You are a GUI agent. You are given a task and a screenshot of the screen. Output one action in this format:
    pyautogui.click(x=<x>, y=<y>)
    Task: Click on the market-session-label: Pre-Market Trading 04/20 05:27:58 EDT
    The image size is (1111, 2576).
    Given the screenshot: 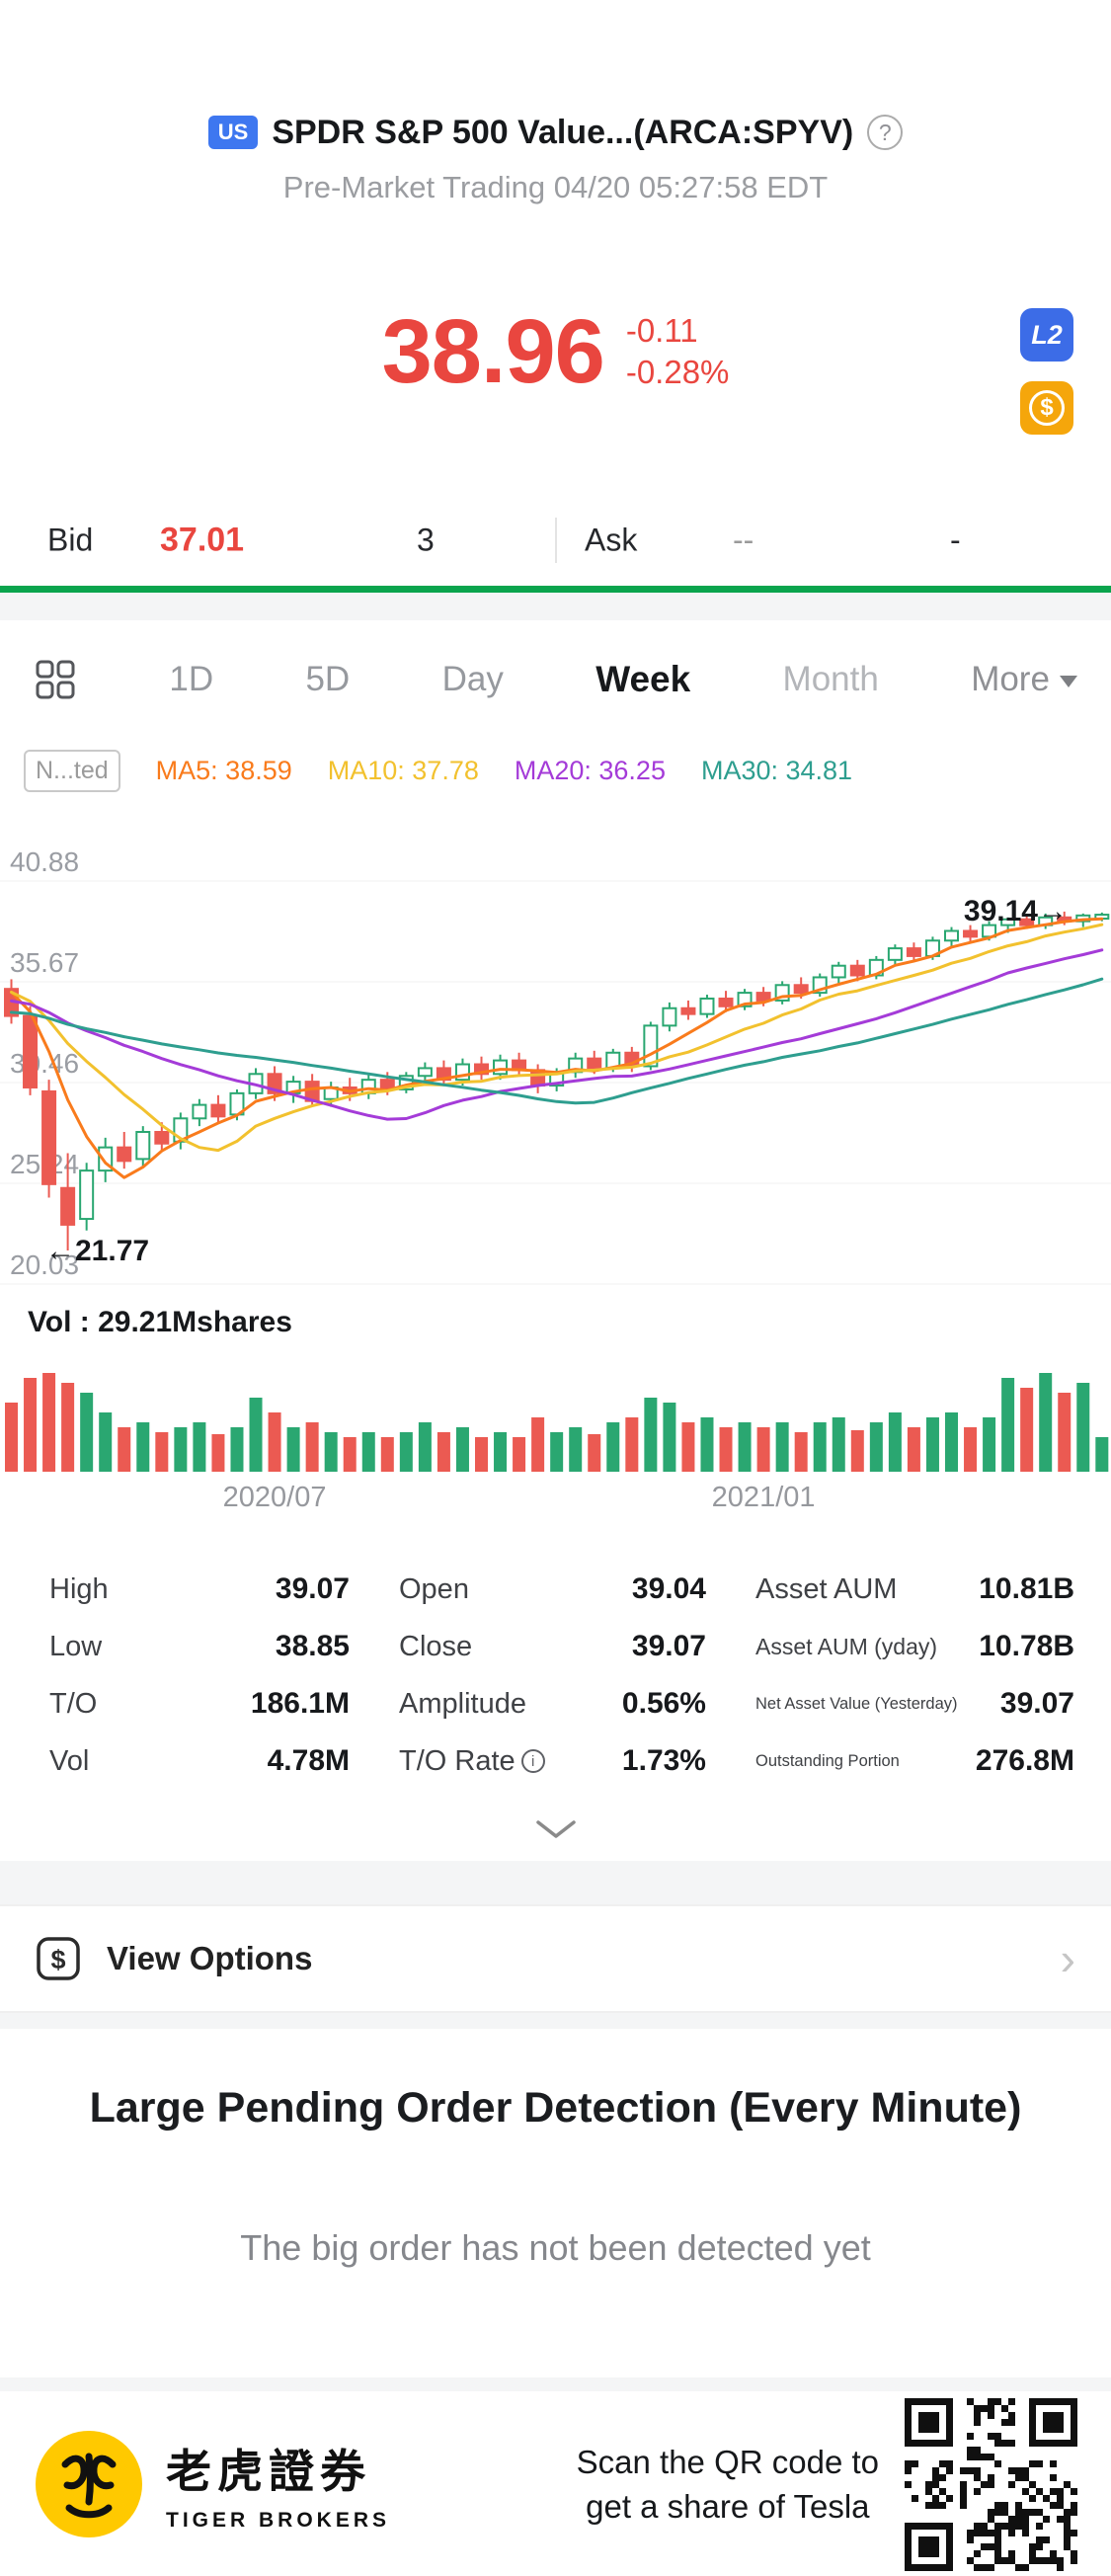 What is the action you would take?
    pyautogui.click(x=555, y=187)
    